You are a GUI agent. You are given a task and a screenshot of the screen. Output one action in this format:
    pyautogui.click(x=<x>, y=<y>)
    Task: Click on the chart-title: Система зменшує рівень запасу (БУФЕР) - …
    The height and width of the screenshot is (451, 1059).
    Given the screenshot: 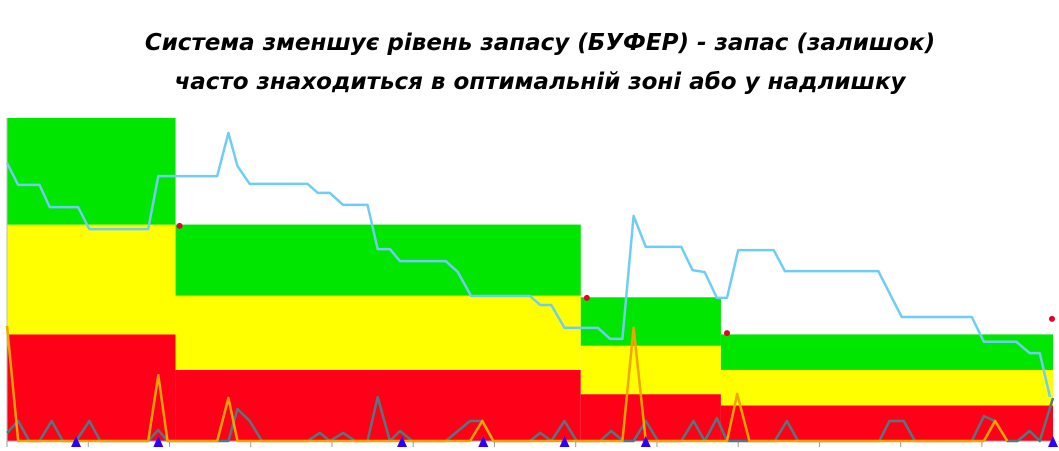 What is the action you would take?
    pyautogui.click(x=540, y=43)
    